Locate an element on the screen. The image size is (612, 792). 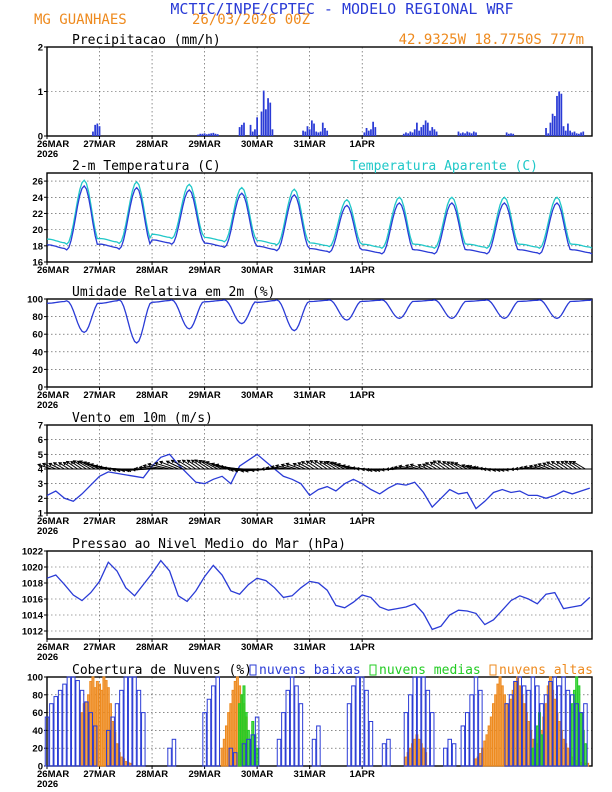
x-year-label: 2026 is located at coordinates (47, 531).